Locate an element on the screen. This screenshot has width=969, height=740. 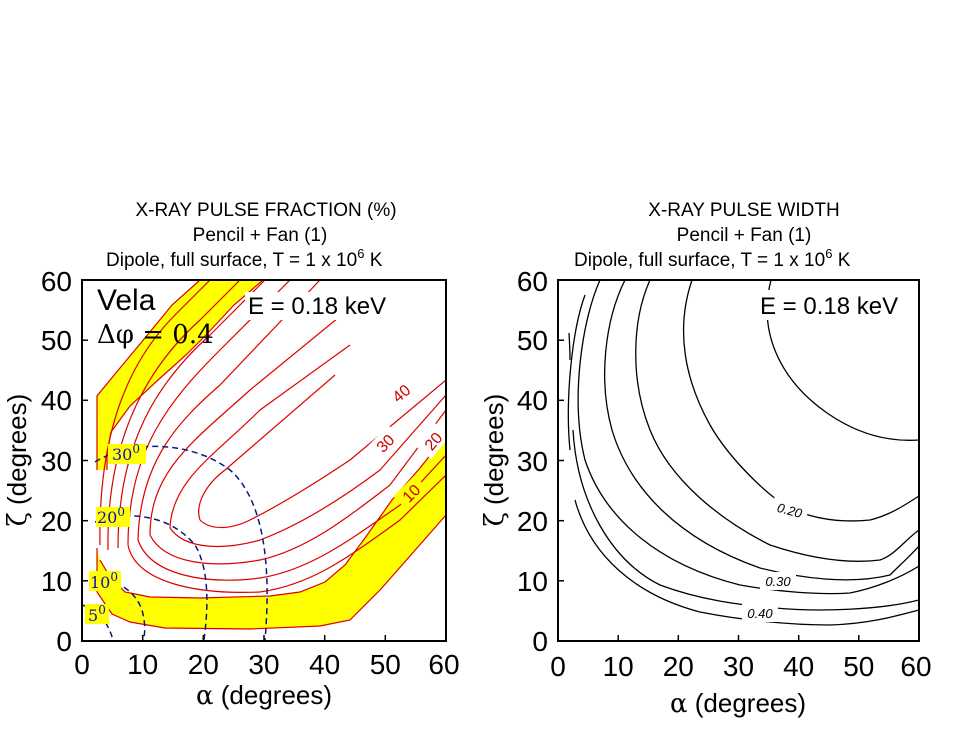
observed-band-upper is located at coordinates (180, 375).